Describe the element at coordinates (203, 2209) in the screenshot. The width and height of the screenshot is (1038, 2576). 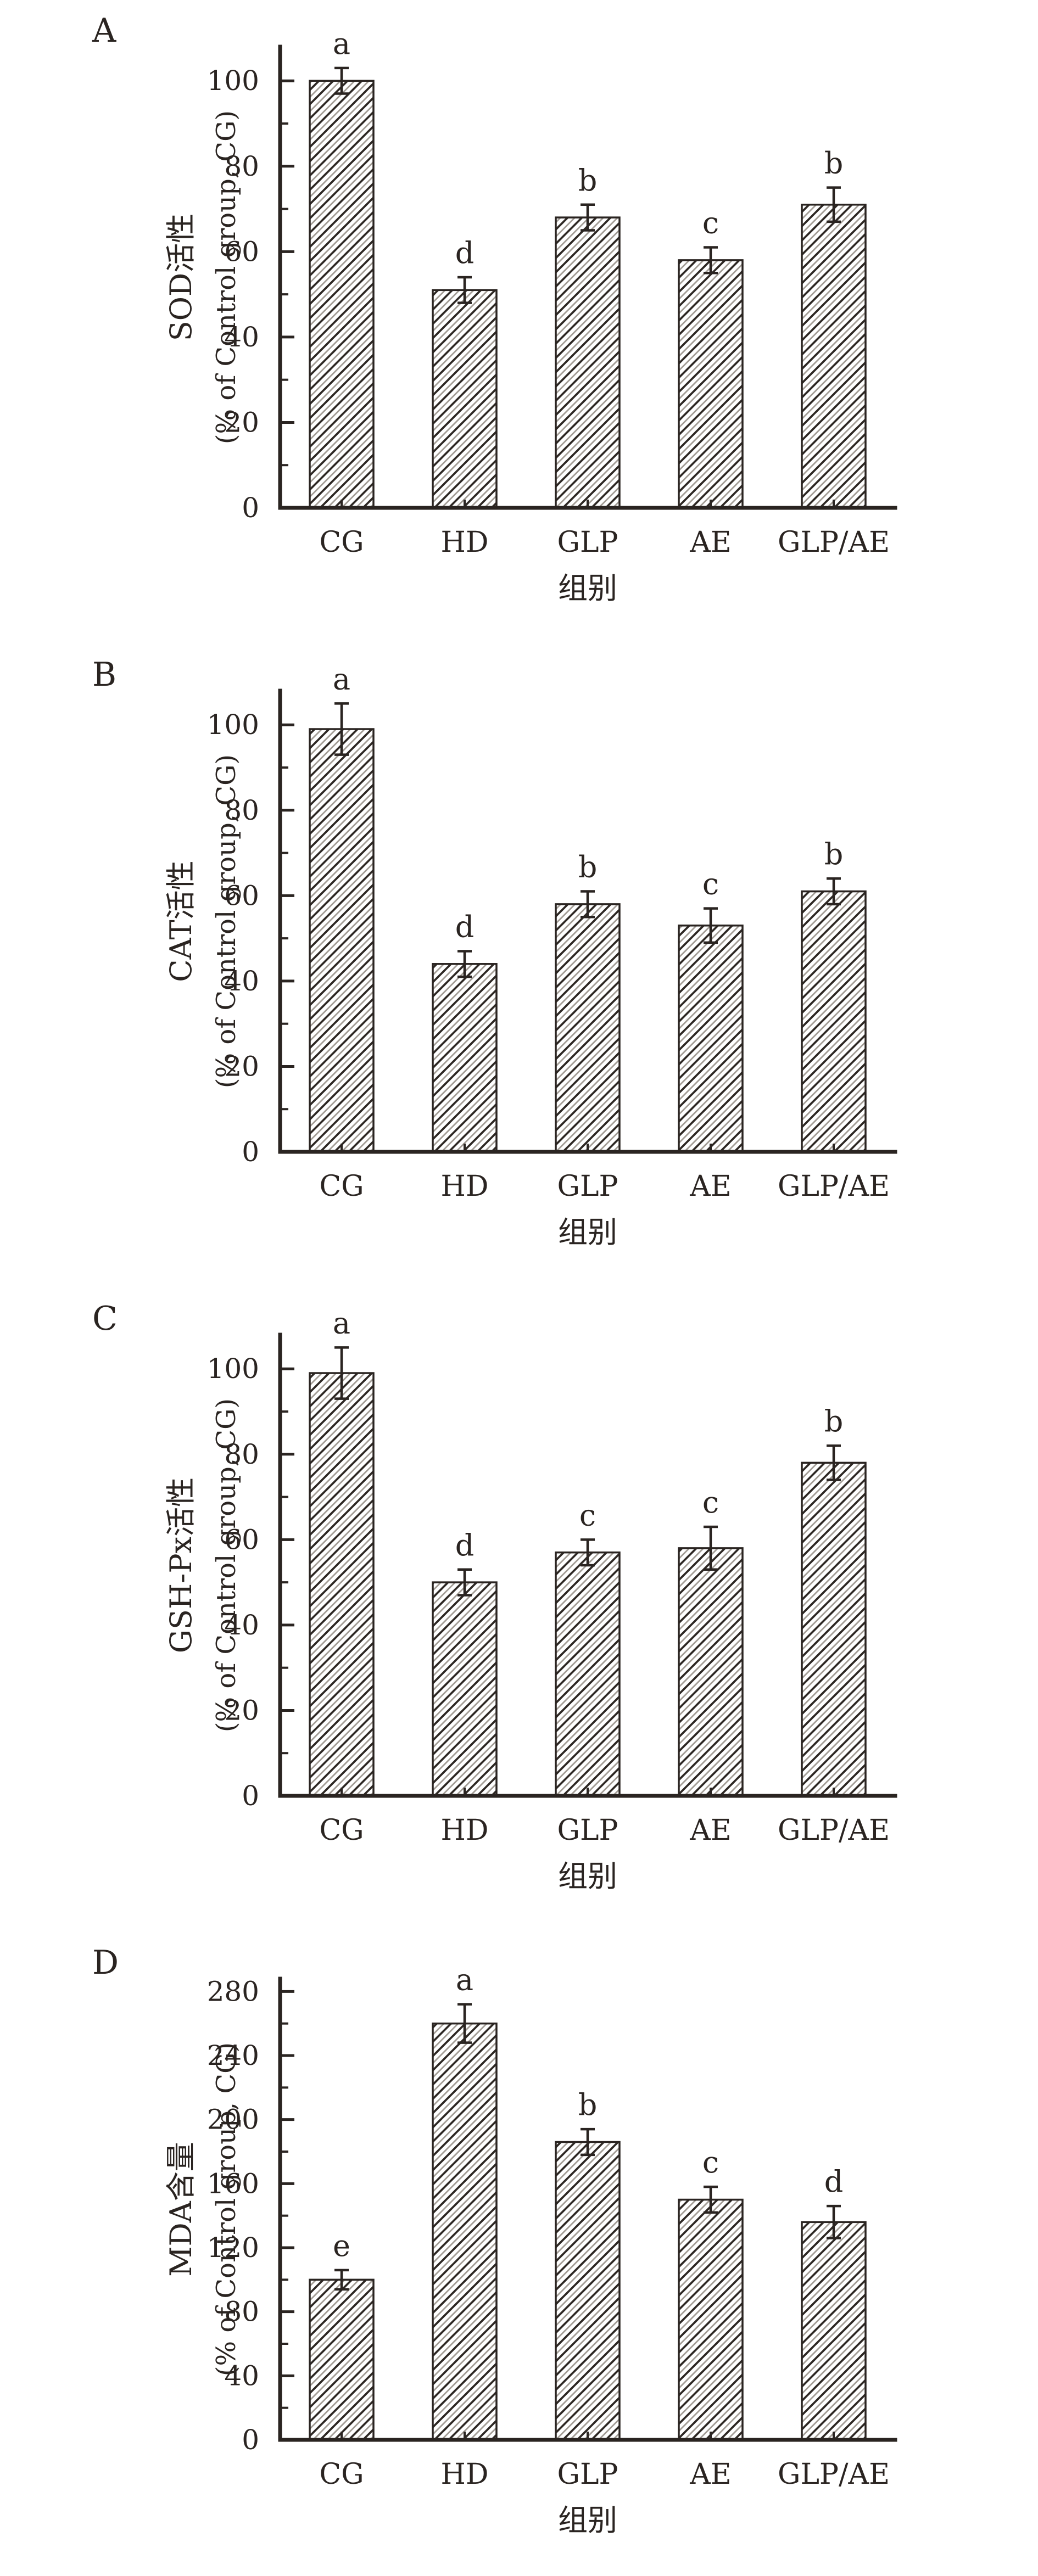
I see `y-axis-title: MDA含量 (% of Control group, CG)` at that location.